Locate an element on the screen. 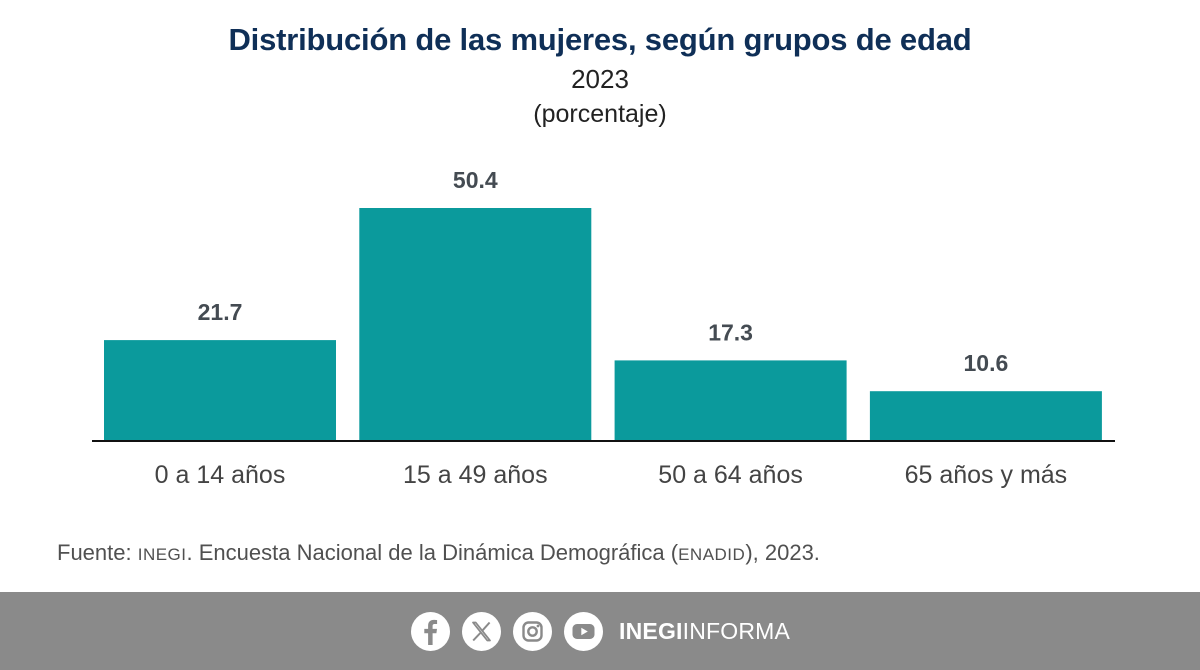  data-label-4: 10.6 is located at coordinates (986, 363).